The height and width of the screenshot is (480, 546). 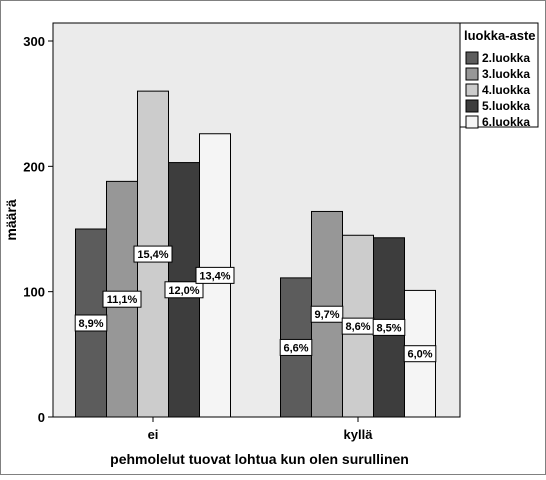 I want to click on x-axis: ei kyllä, so click(x=261, y=429).